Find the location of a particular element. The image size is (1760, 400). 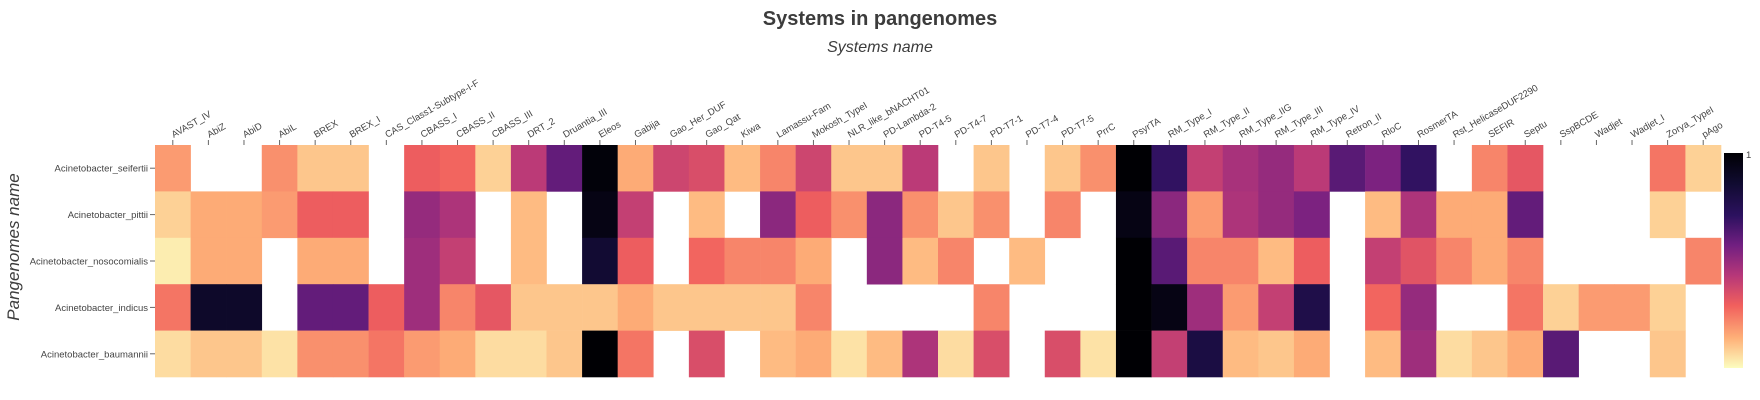

x-tick-label: Eleos is located at coordinates (610, 130).